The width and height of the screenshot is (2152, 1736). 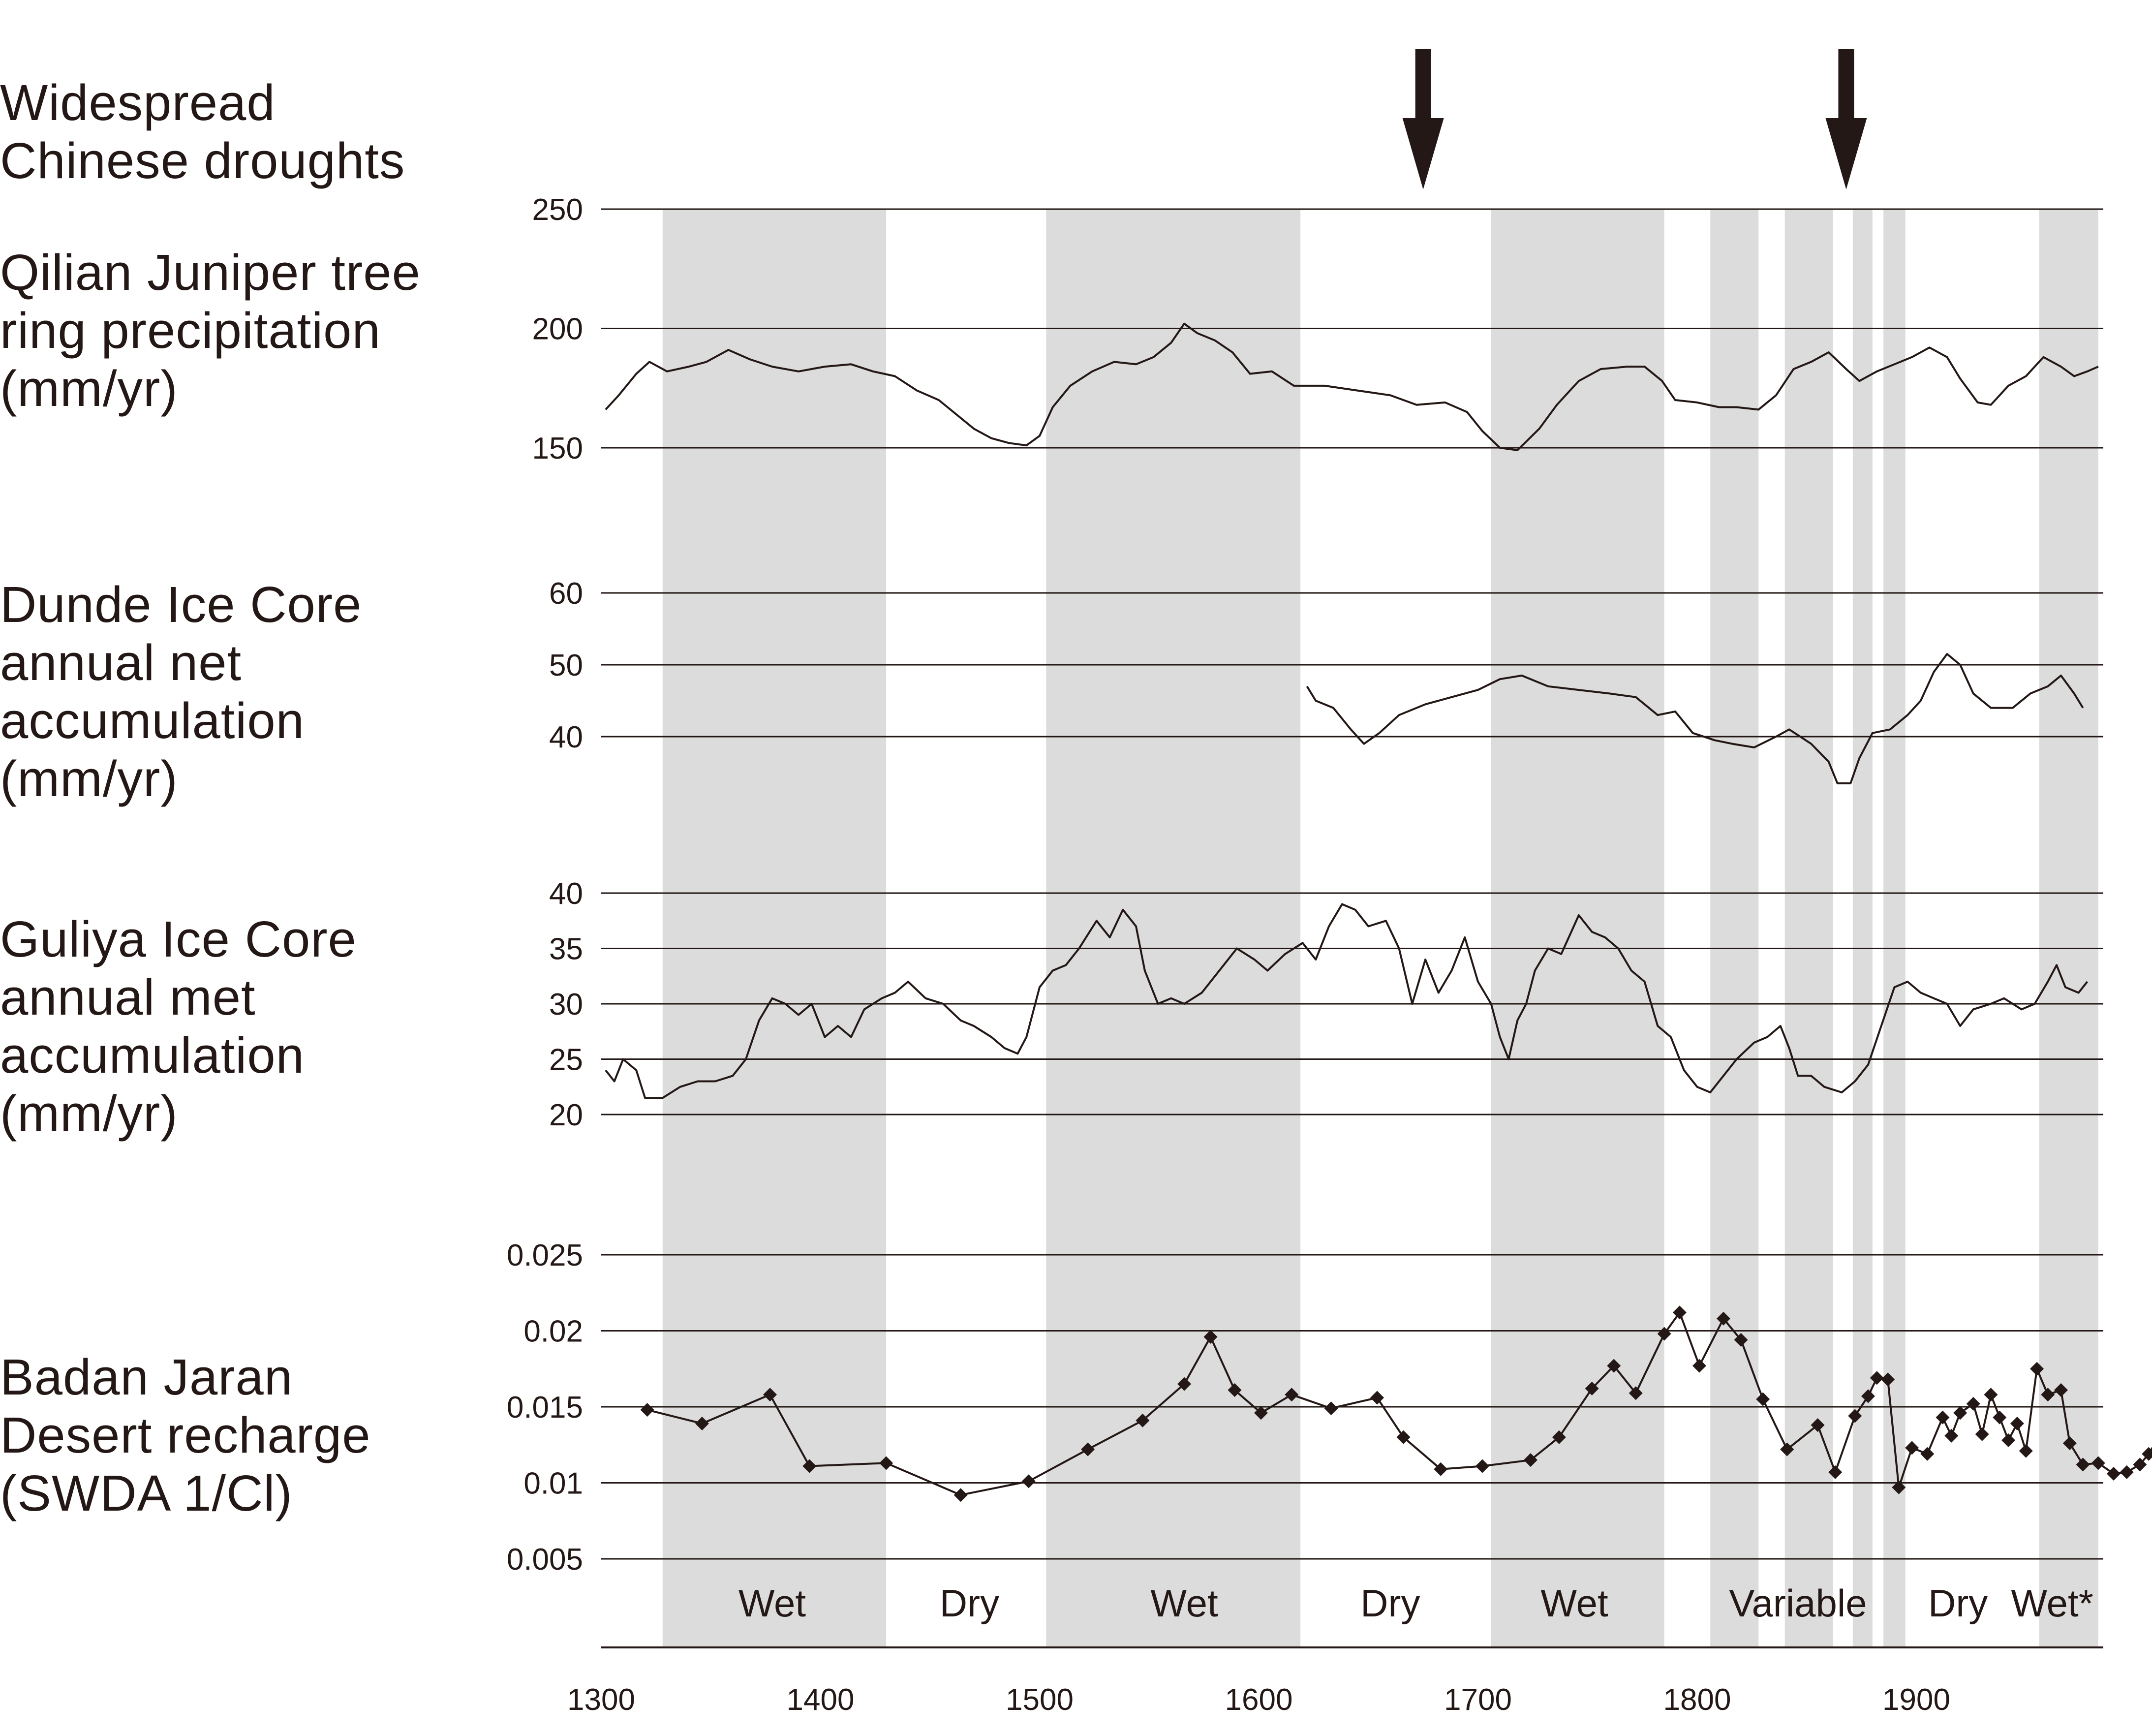 What do you see at coordinates (557, 448) in the screenshot?
I see `qilian-ytick-label: 150` at bounding box center [557, 448].